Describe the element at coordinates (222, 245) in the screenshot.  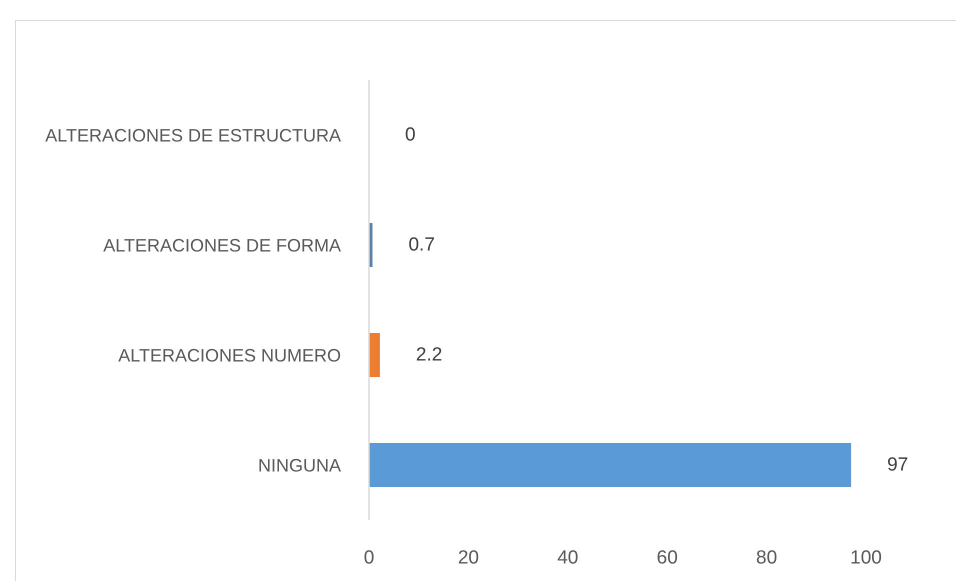
I see `y-tick-label: ALTERACIONES DE FORMA` at that location.